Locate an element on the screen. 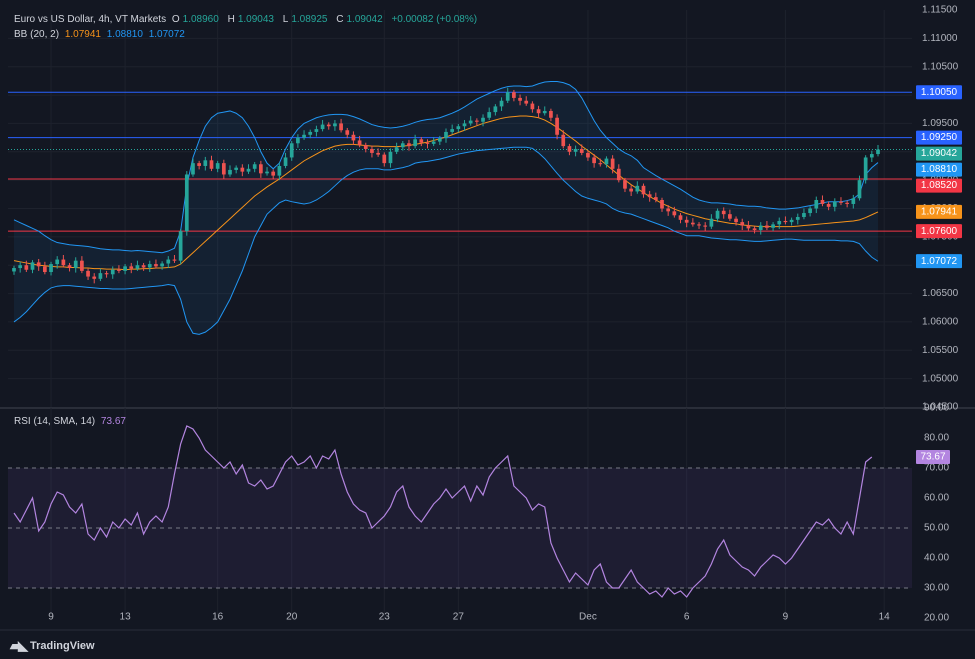  rsi-value-label: 73.67 is located at coordinates (932, 457).